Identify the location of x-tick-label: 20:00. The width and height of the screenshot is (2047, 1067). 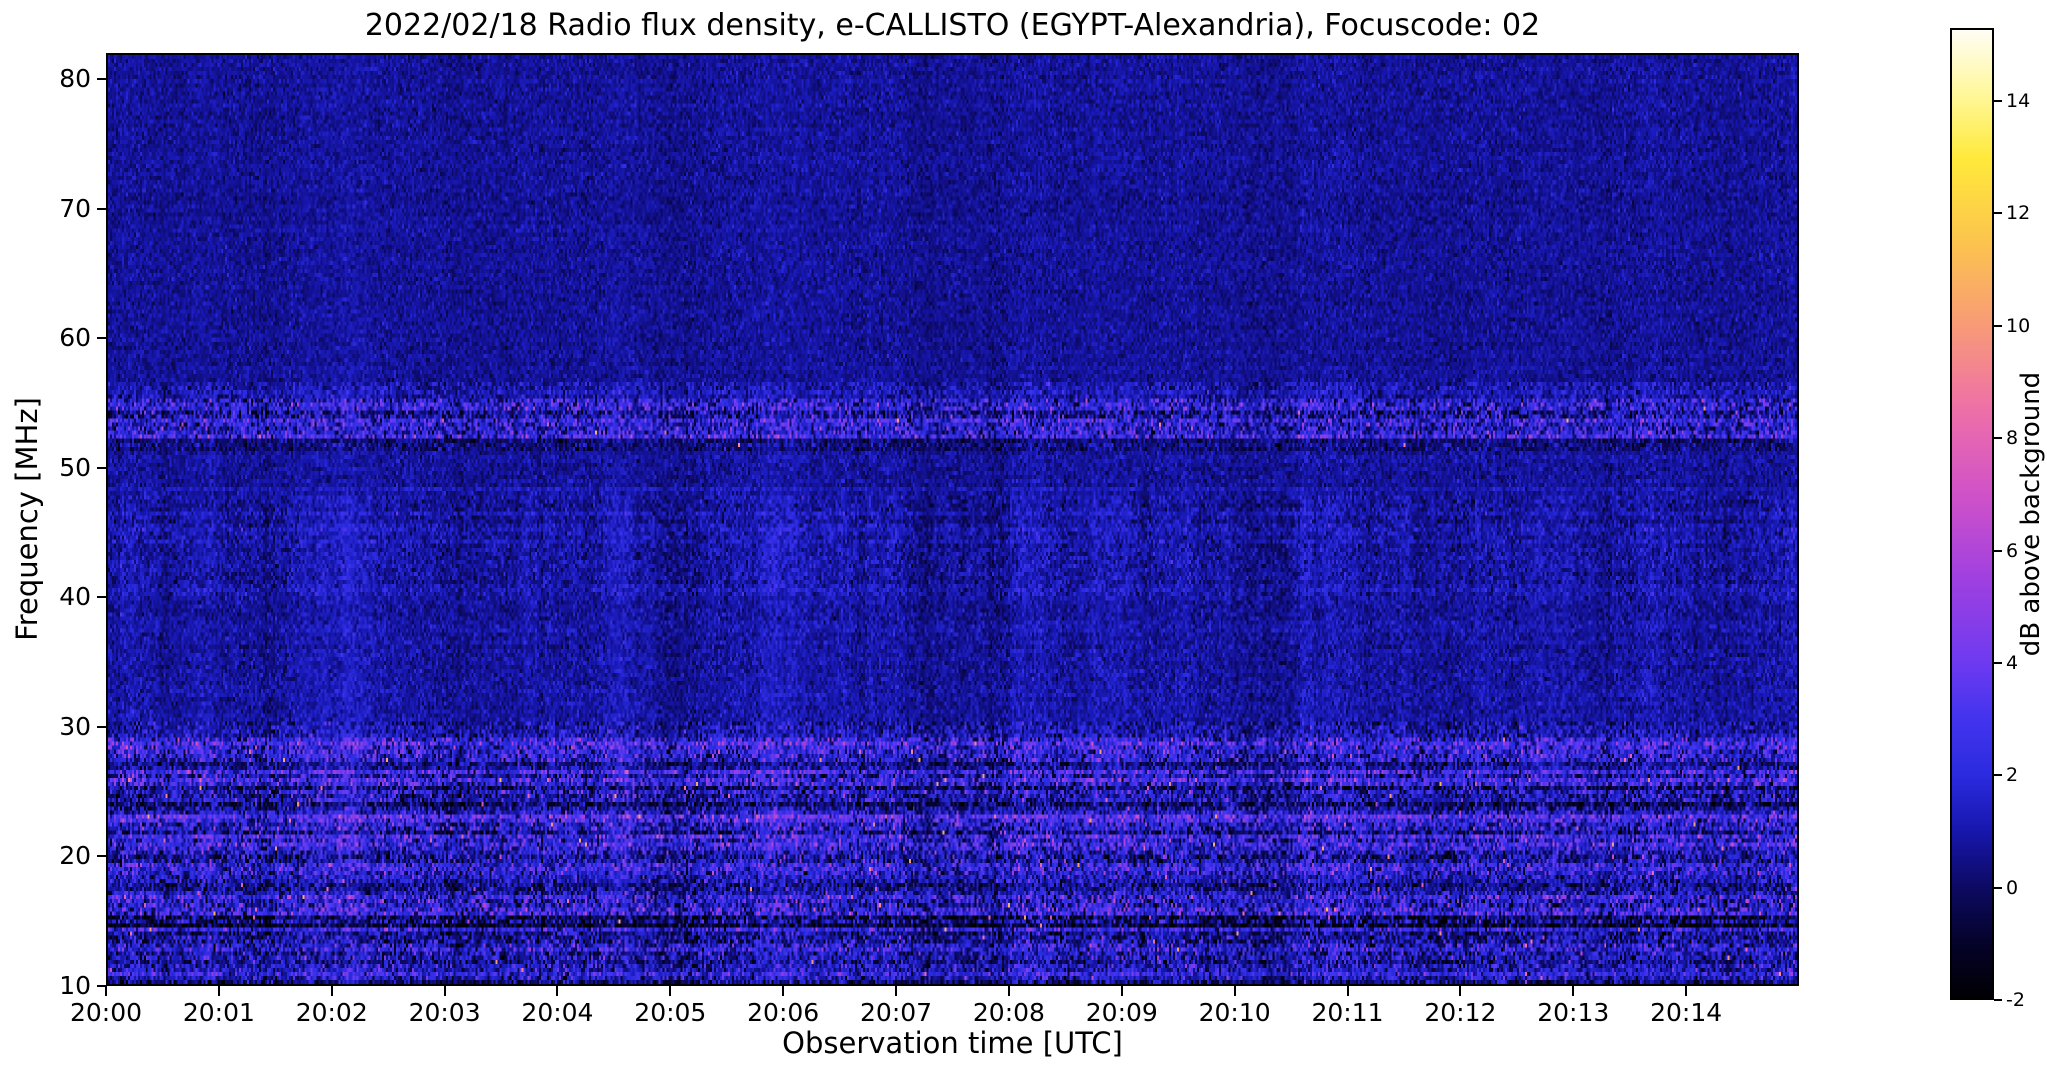
(106, 1012).